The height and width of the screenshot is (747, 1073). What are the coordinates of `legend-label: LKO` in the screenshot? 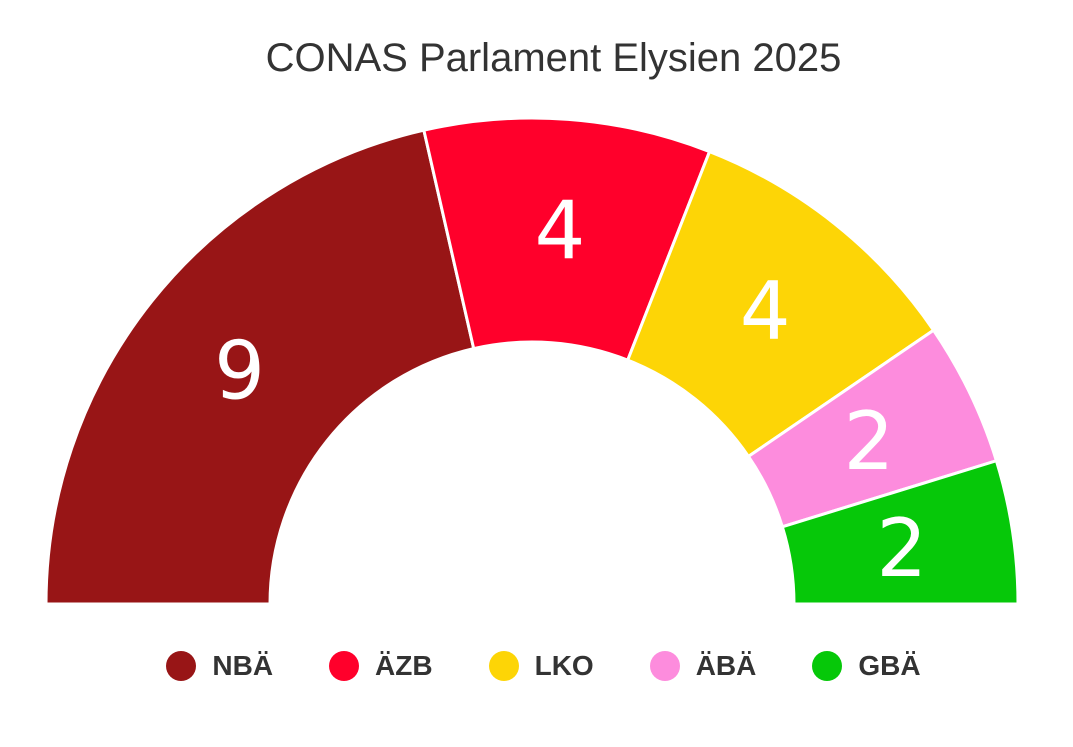 It's located at (564, 665).